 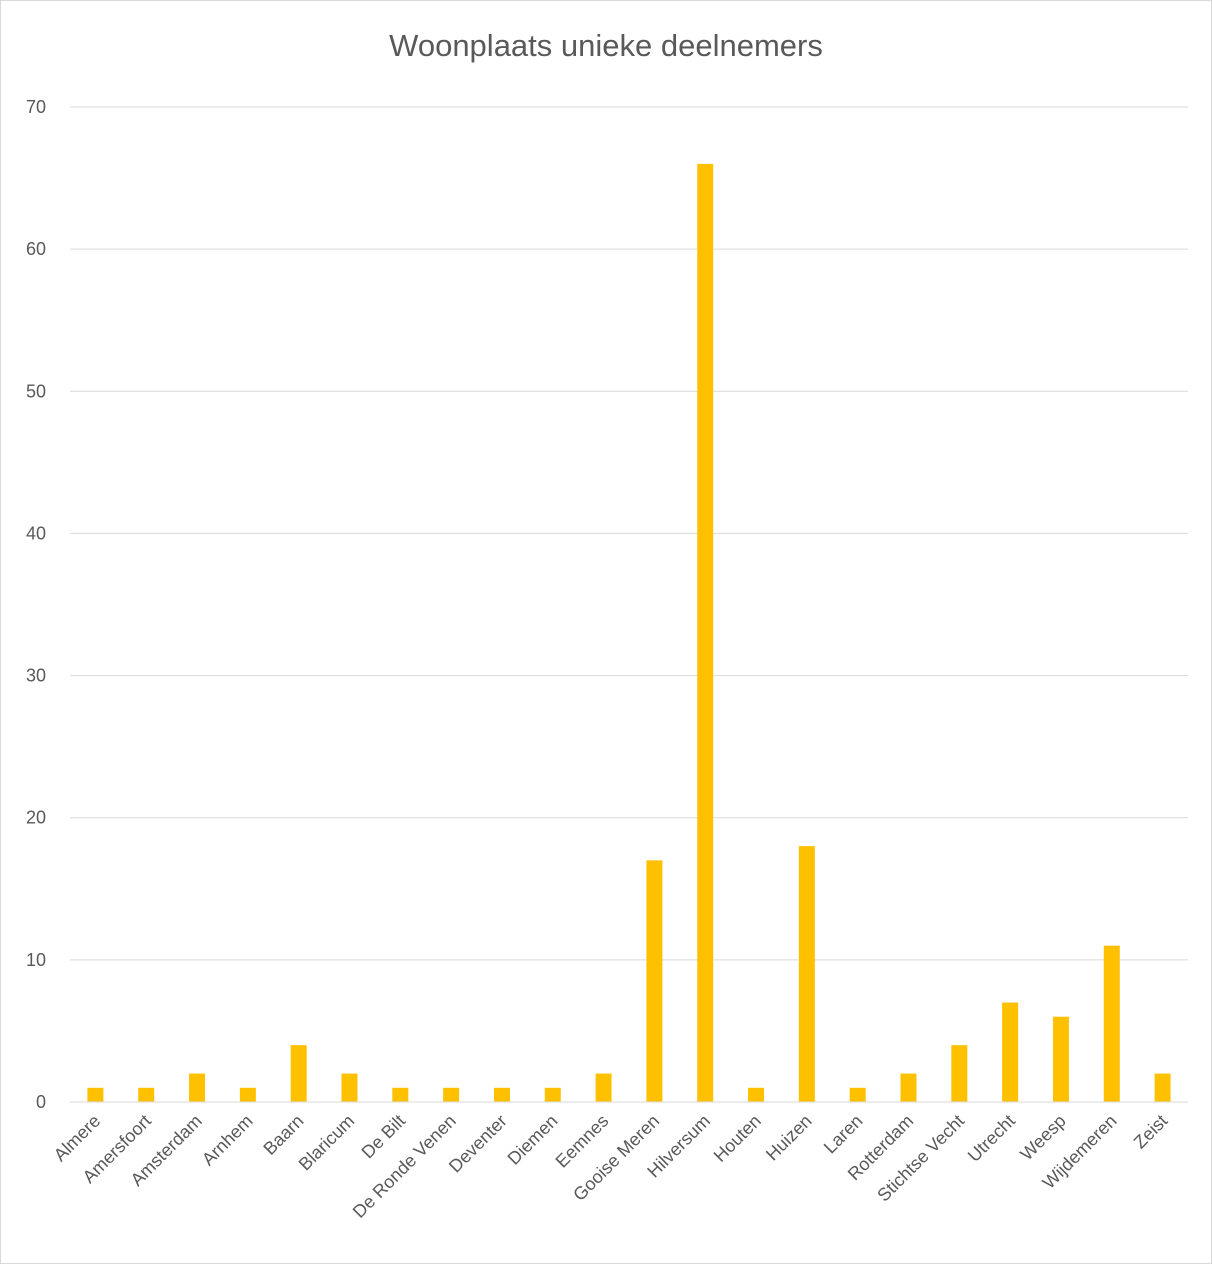 I want to click on x-tick-label: Arnhem, so click(x=227, y=1140).